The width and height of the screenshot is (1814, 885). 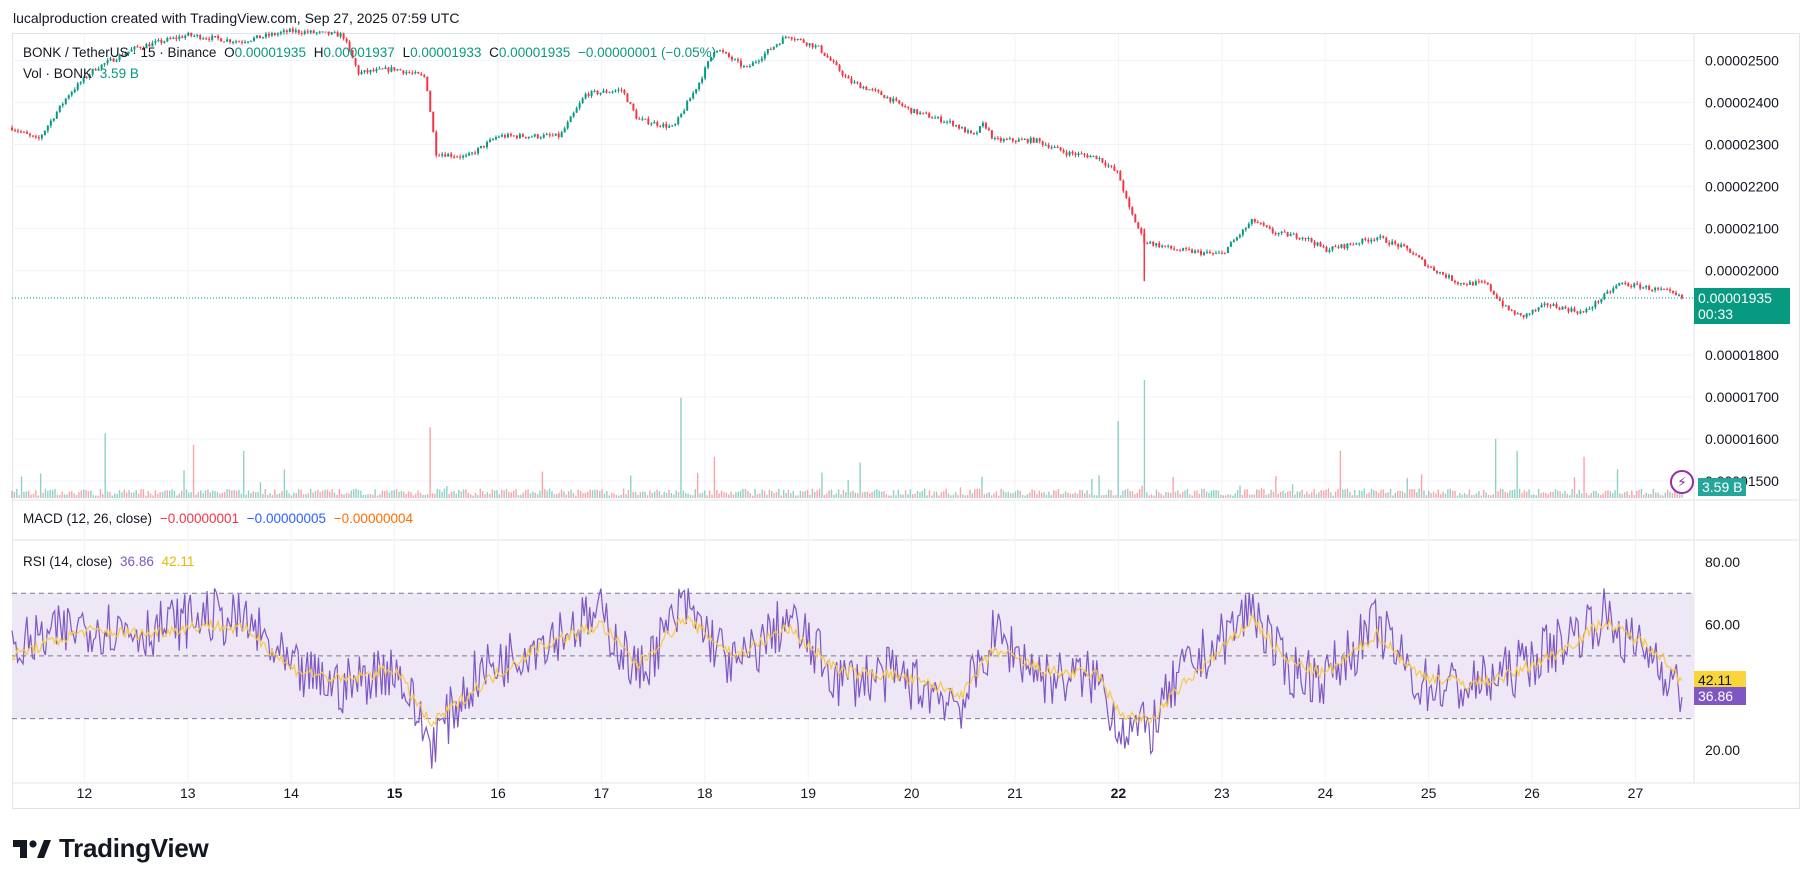 What do you see at coordinates (58, 73) in the screenshot?
I see `volume-label: Vol · BONK` at bounding box center [58, 73].